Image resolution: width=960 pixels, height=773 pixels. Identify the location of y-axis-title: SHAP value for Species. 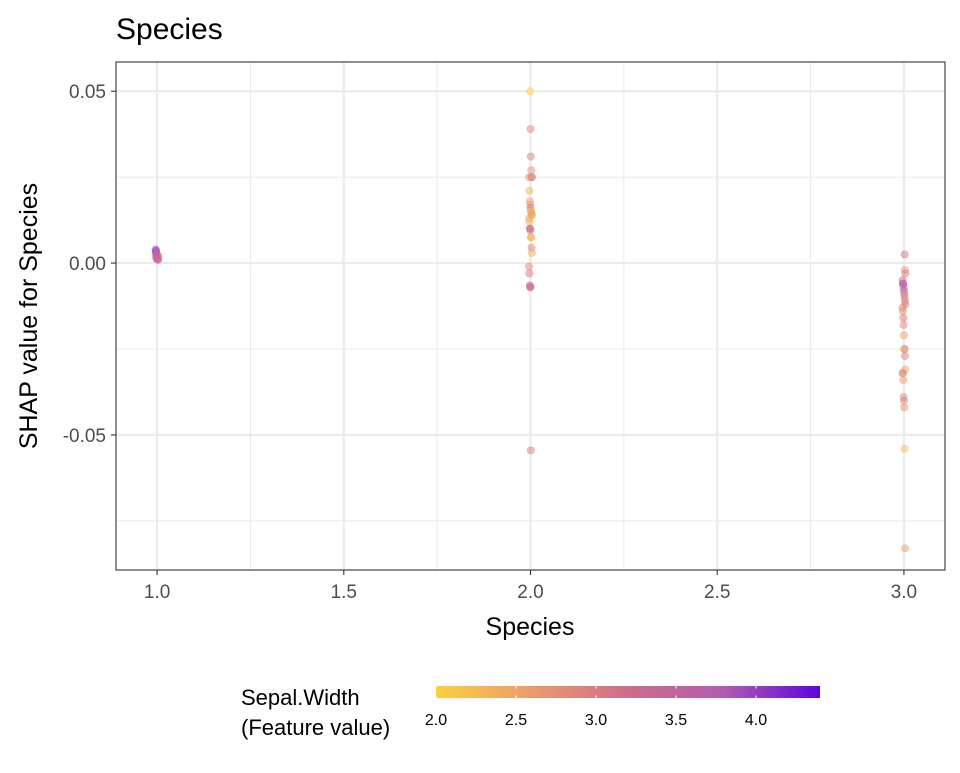
(29, 316).